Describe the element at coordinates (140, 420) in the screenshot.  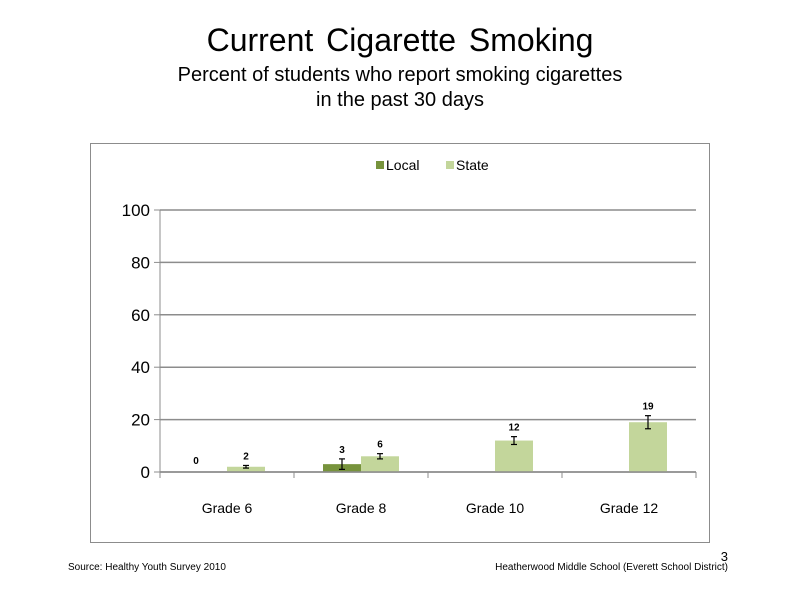
I see `y-tick-label: 20` at that location.